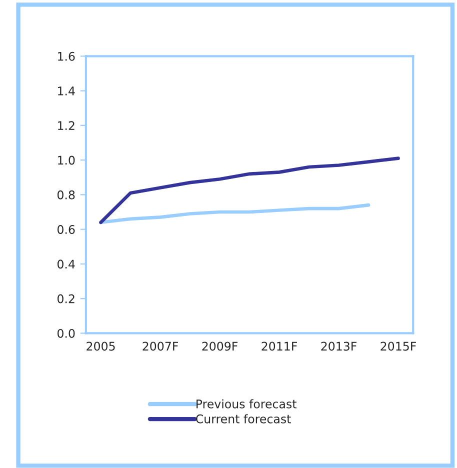 This screenshot has height=468, width=457. What do you see at coordinates (100, 346) in the screenshot?
I see `x-tick-label: 2005` at bounding box center [100, 346].